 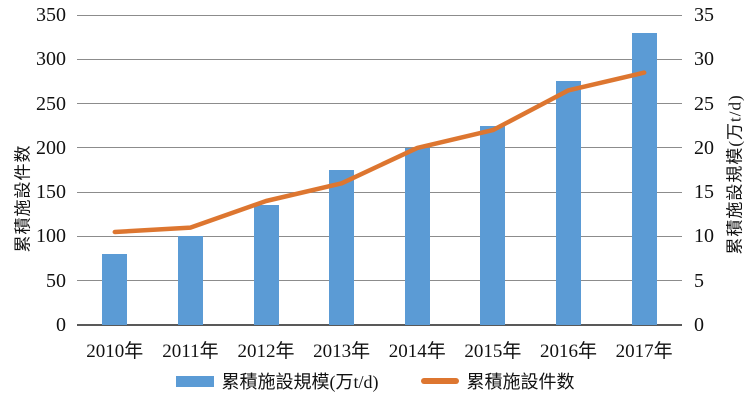 What do you see at coordinates (493, 225) in the screenshot?
I see `bar-2015年` at bounding box center [493, 225].